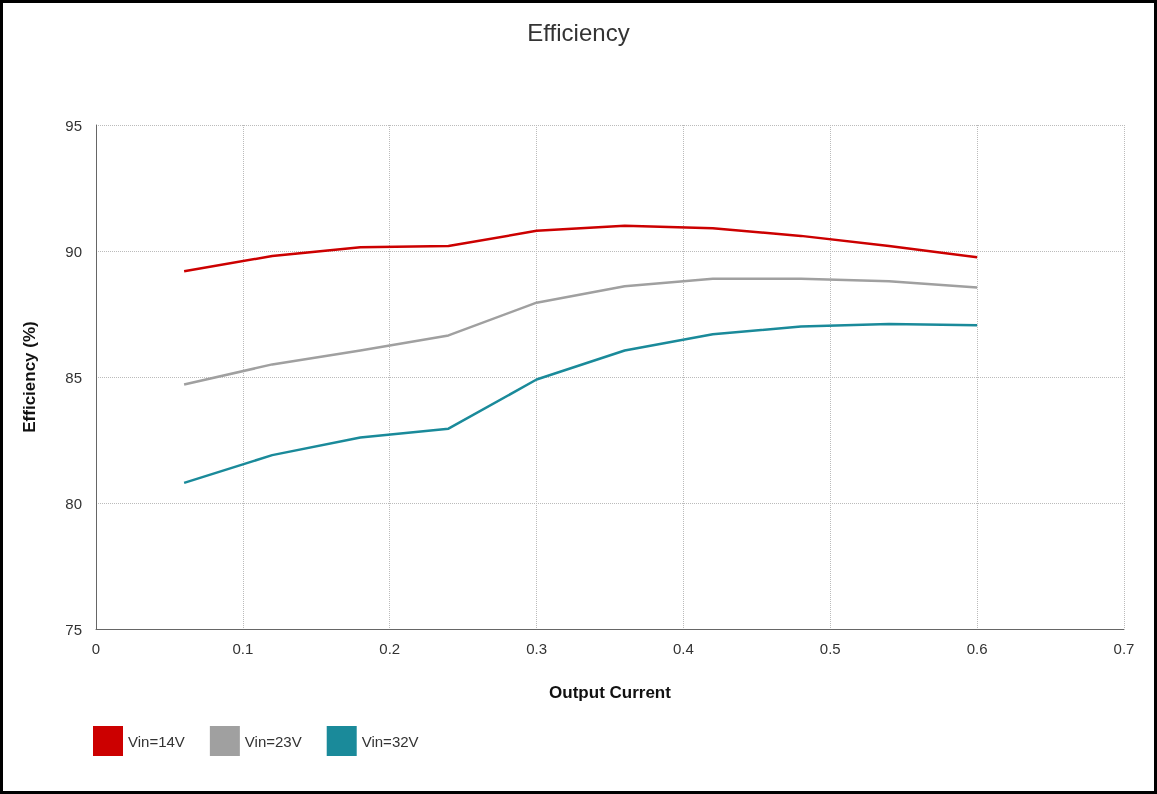 This screenshot has width=1157, height=794. I want to click on y-axis-title: Efficiency (%), so click(29, 377).